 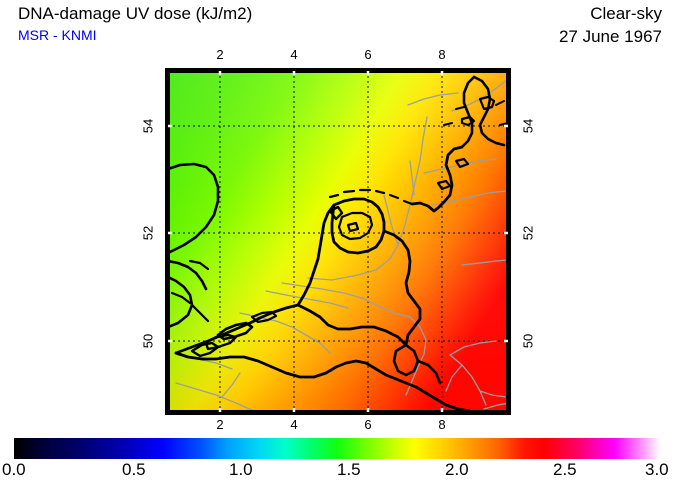 What do you see at coordinates (134, 469) in the screenshot?
I see `colorbar-tick-1: 0.5` at bounding box center [134, 469].